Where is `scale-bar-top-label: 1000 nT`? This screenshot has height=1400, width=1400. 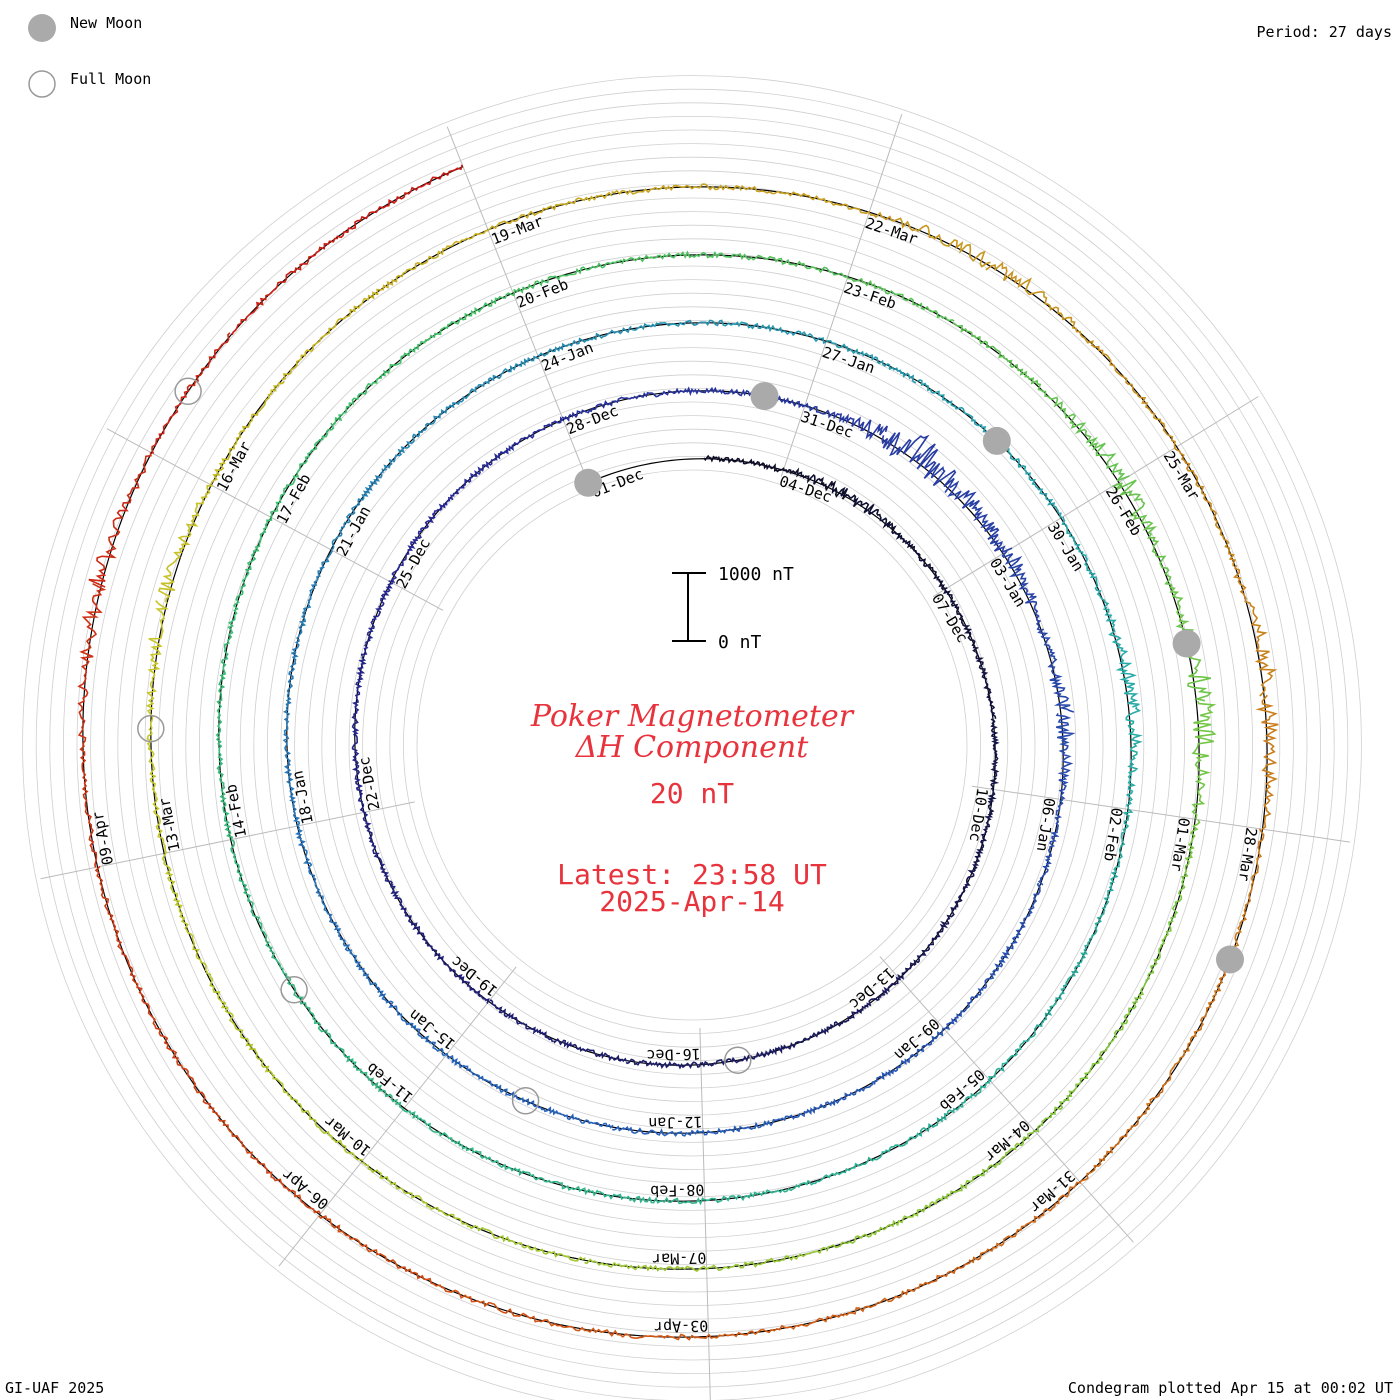 scale-bar-top-label: 1000 nT is located at coordinates (756, 574).